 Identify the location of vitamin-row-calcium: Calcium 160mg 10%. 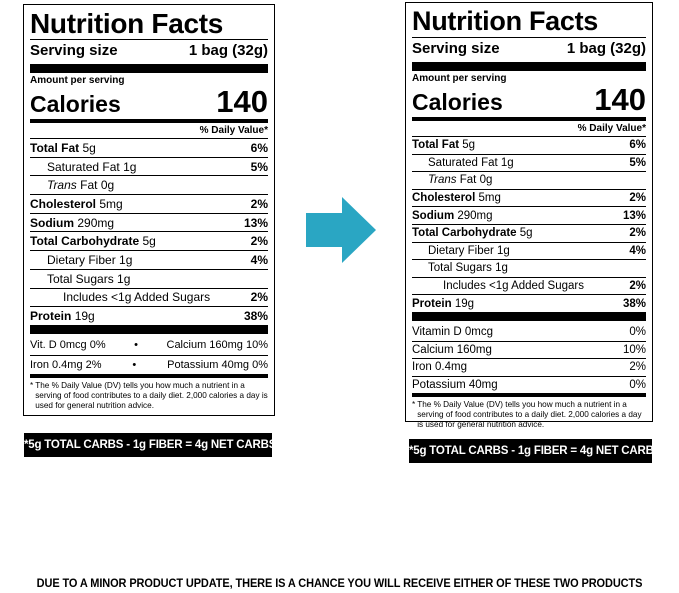
(529, 349).